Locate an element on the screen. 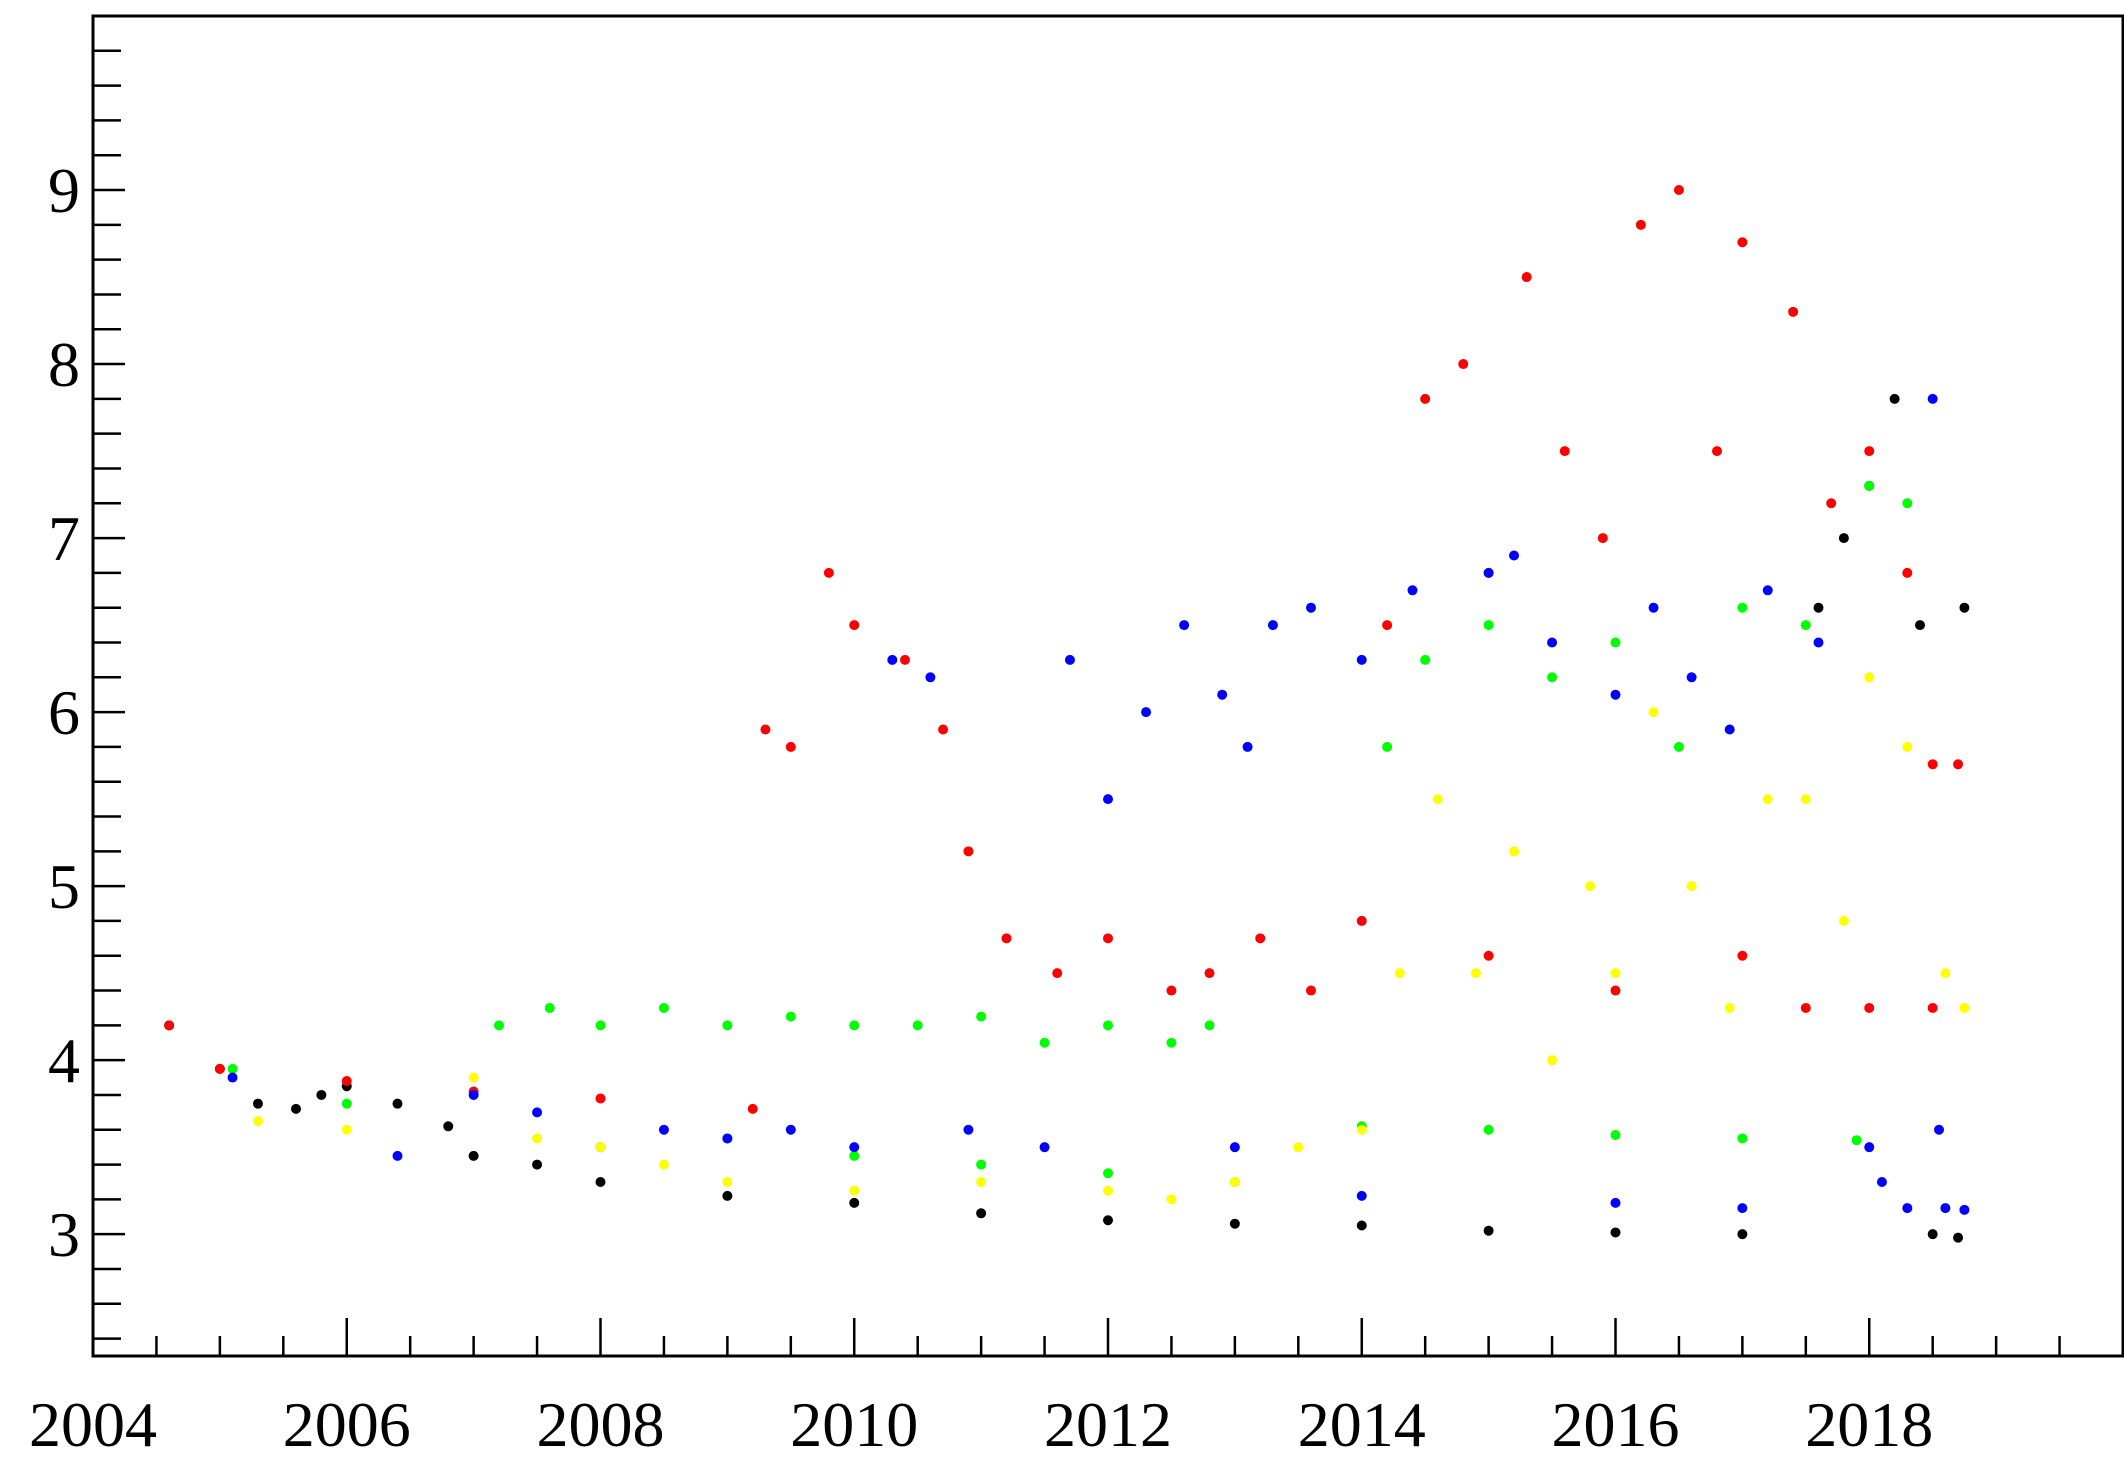  x-tick-label: 2016 is located at coordinates (1616, 1423).